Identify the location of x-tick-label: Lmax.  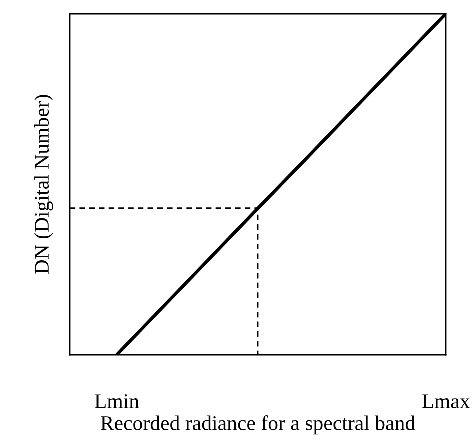
(446, 401).